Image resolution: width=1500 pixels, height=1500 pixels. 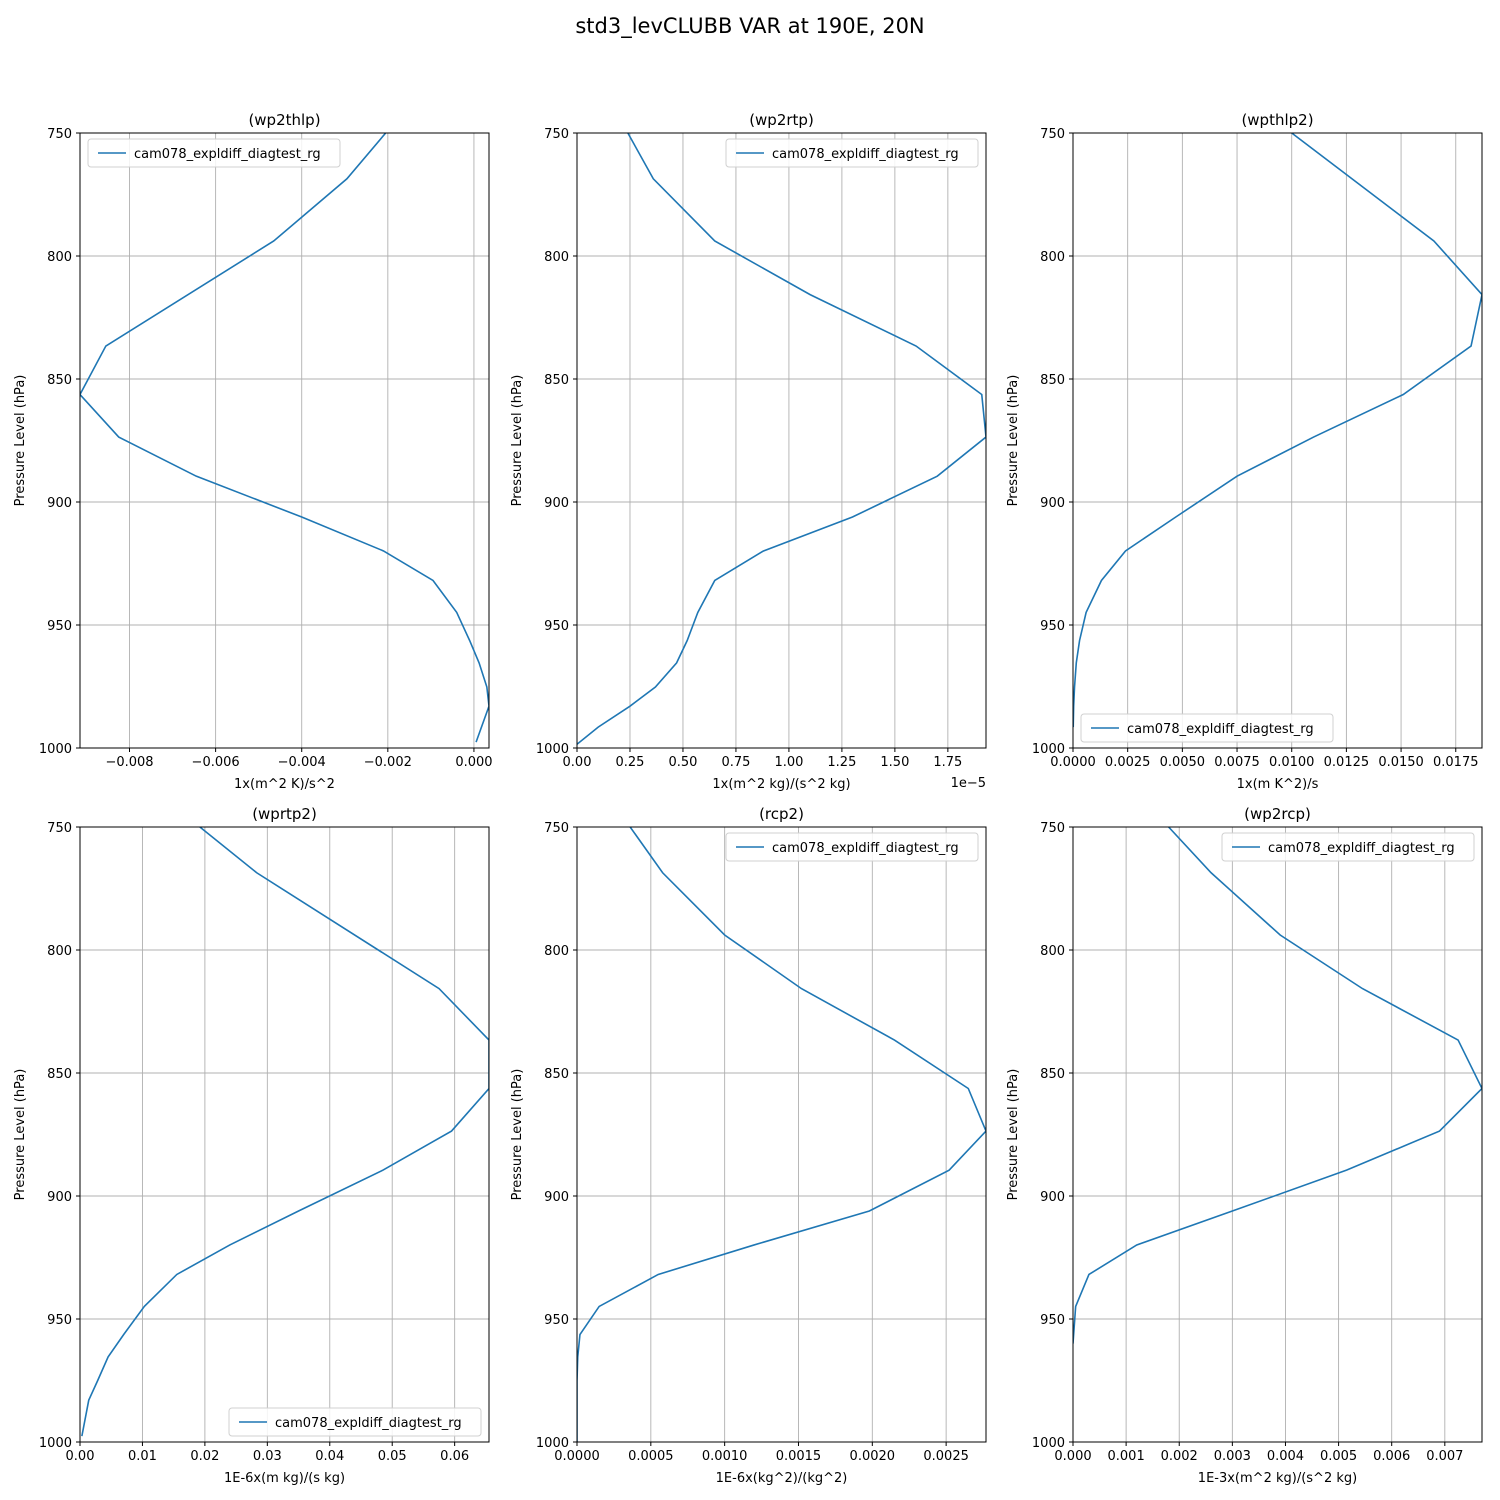 What do you see at coordinates (781, 120) in the screenshot?
I see `subplot-title: (wp2rtp)` at bounding box center [781, 120].